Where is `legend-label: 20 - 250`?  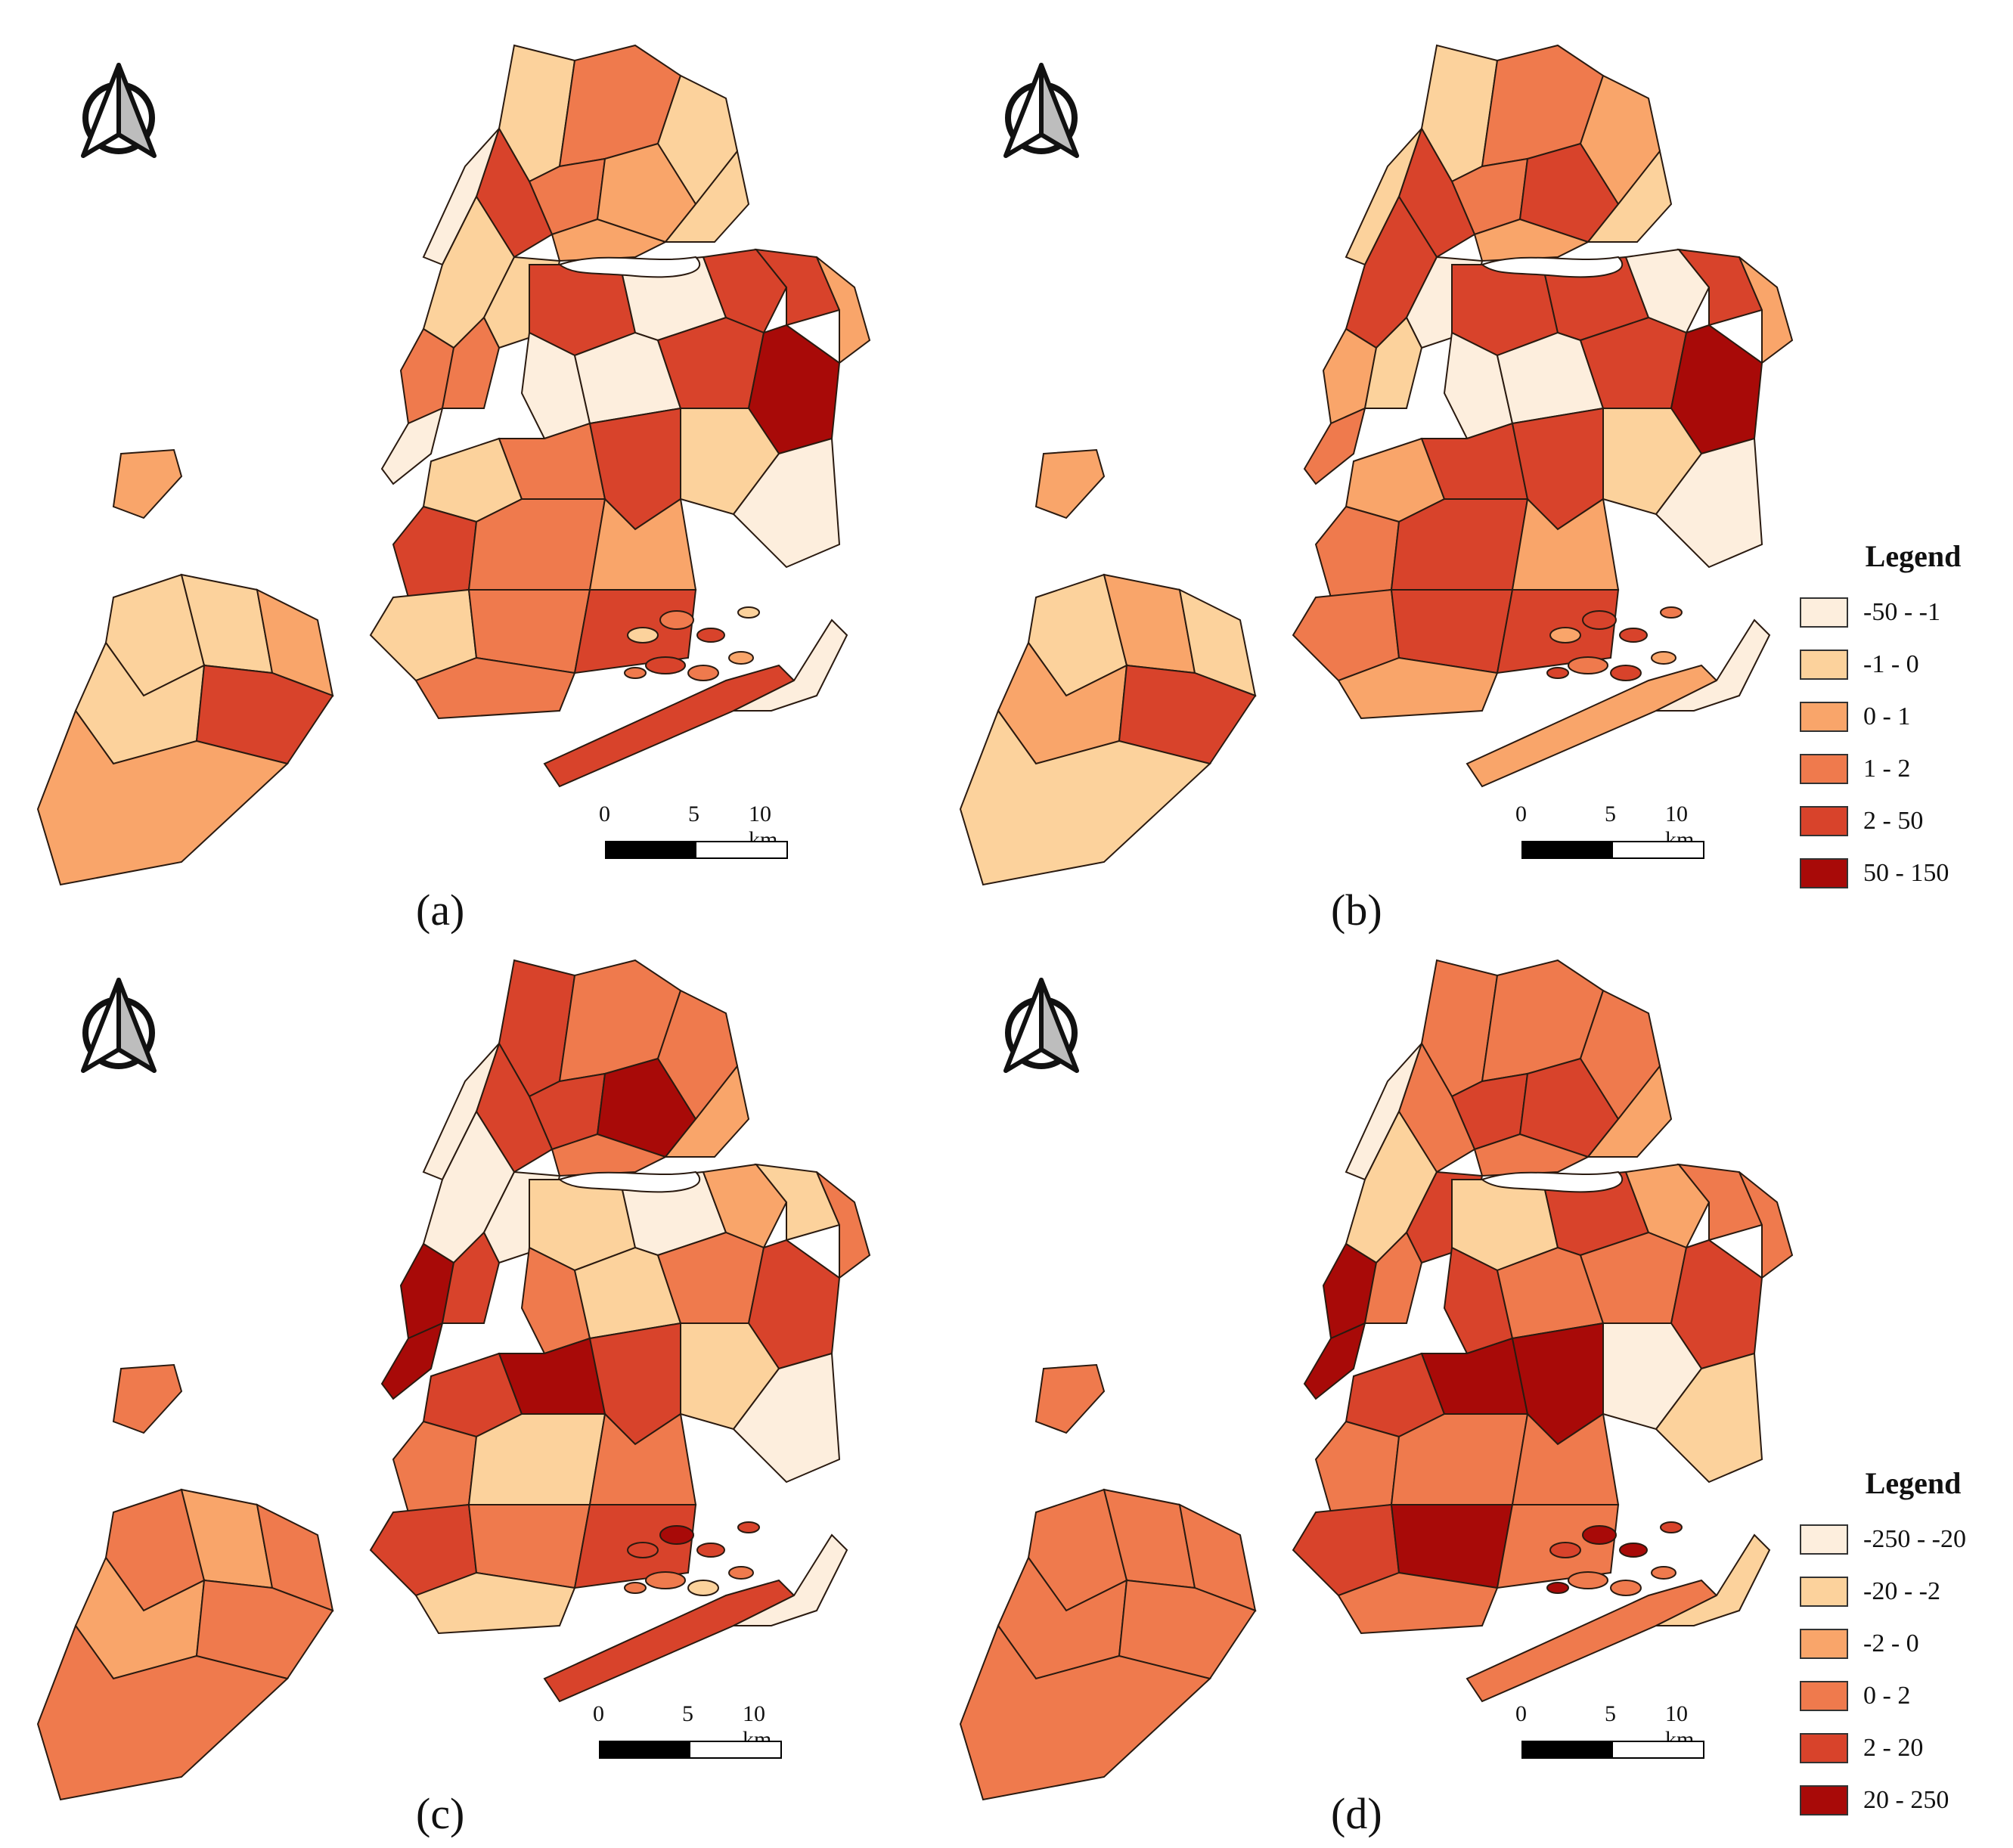
legend-label: 20 - 250 is located at coordinates (1906, 1799).